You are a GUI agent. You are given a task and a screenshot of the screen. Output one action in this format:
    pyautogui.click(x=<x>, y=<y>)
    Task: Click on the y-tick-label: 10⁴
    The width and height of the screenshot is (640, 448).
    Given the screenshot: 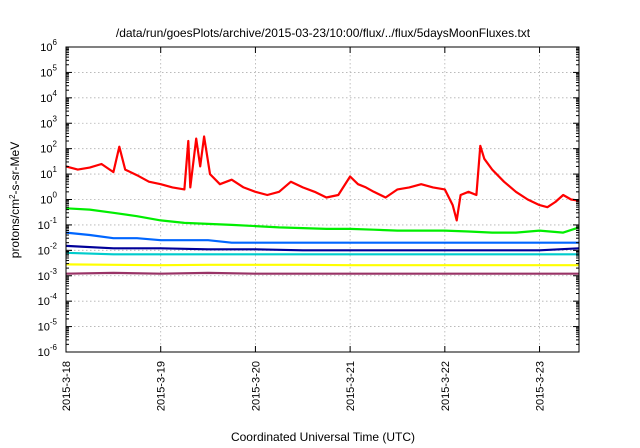 What is the action you would take?
    pyautogui.click(x=48, y=97)
    